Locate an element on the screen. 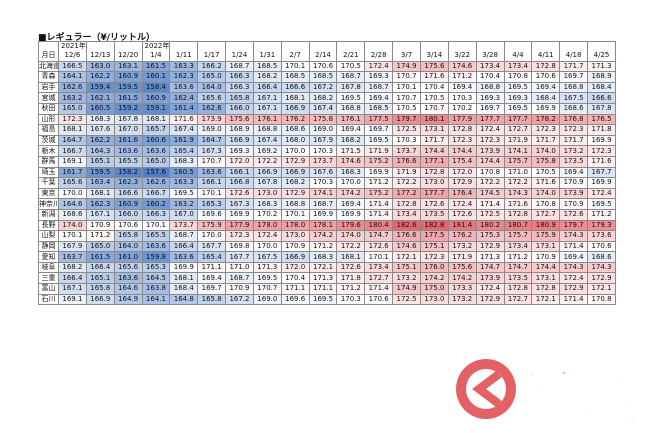 The height and width of the screenshot is (433, 650). price-cell: 175.6 is located at coordinates (434, 66).